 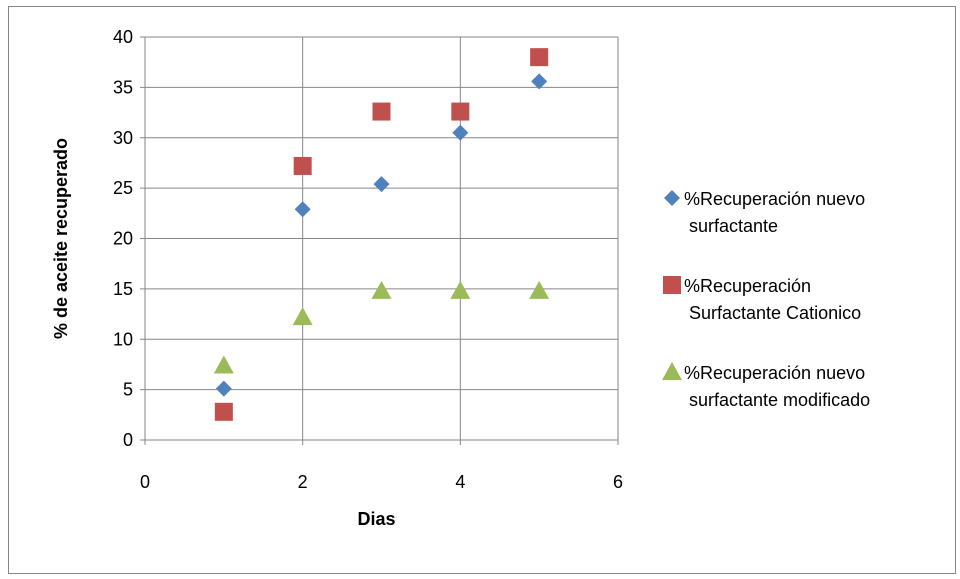 What do you see at coordinates (376, 519) in the screenshot?
I see `x-axis-title: Dias` at bounding box center [376, 519].